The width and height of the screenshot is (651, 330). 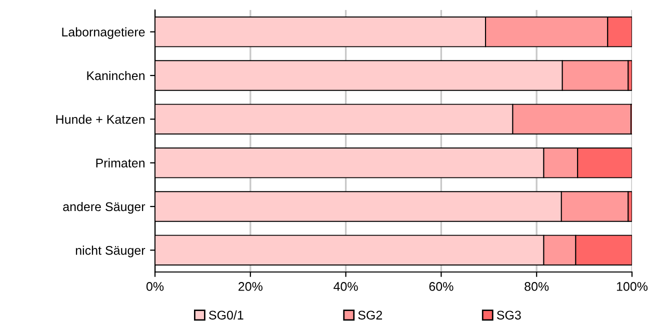 I want to click on x-tick-label: 80%, so click(x=536, y=286).